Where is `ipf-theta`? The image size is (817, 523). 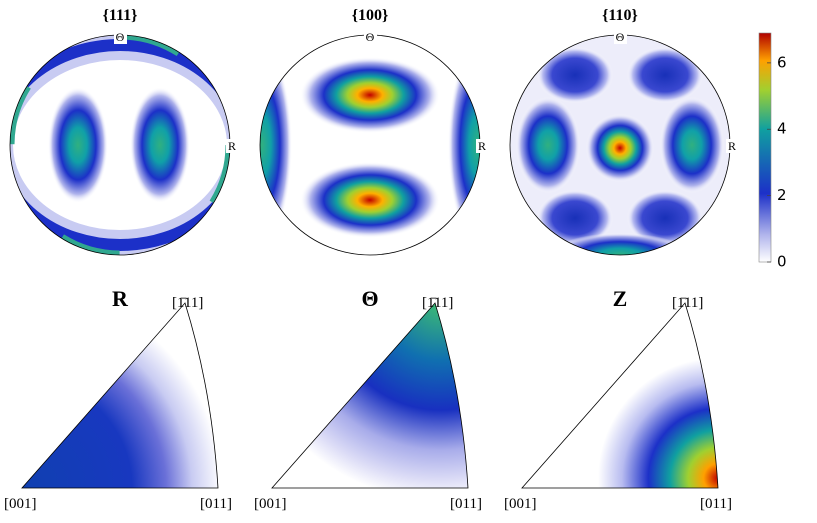
ipf-theta is located at coordinates (370, 395).